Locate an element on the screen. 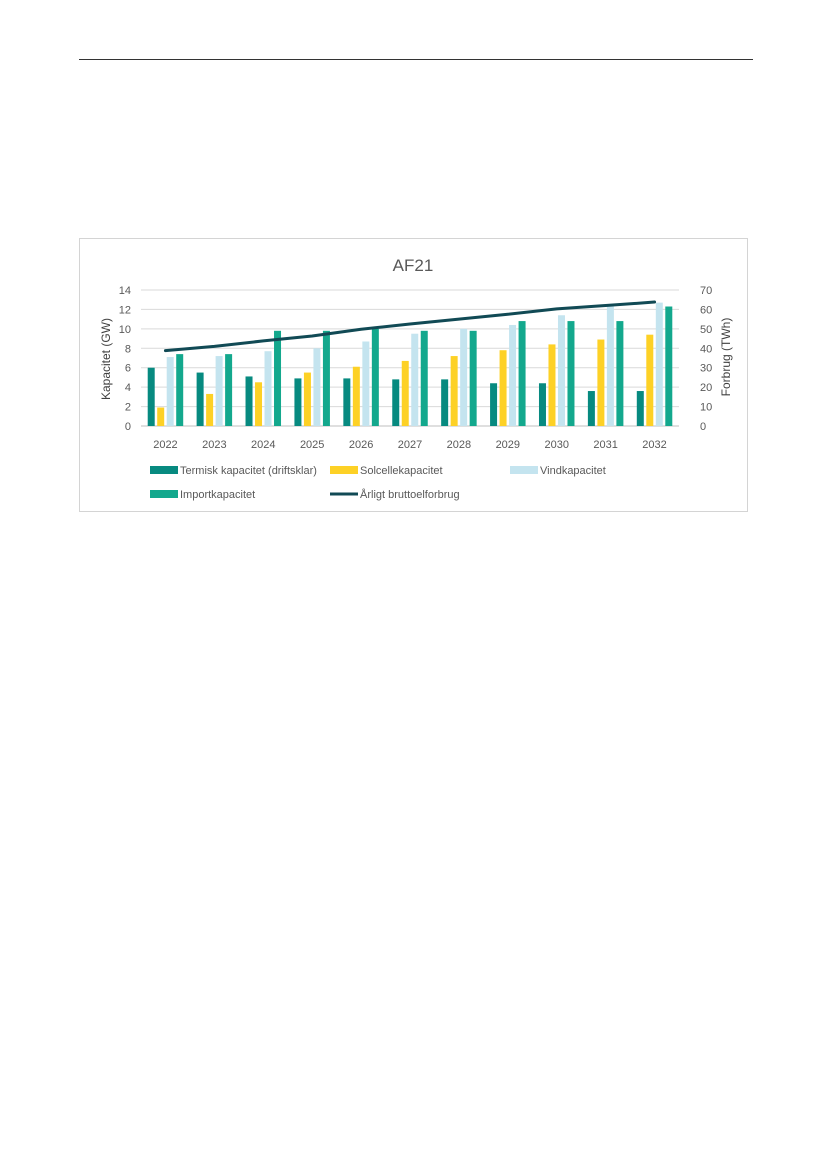 The image size is (827, 1169). y-tick-label-left: 12 is located at coordinates (125, 310).